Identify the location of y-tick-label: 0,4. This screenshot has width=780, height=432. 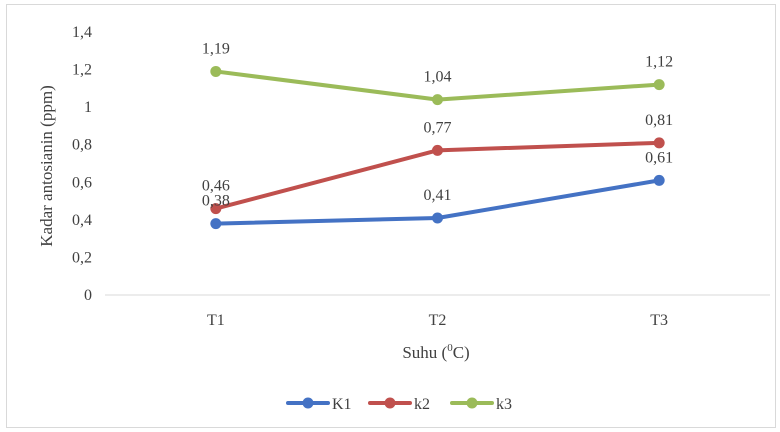
(82, 220).